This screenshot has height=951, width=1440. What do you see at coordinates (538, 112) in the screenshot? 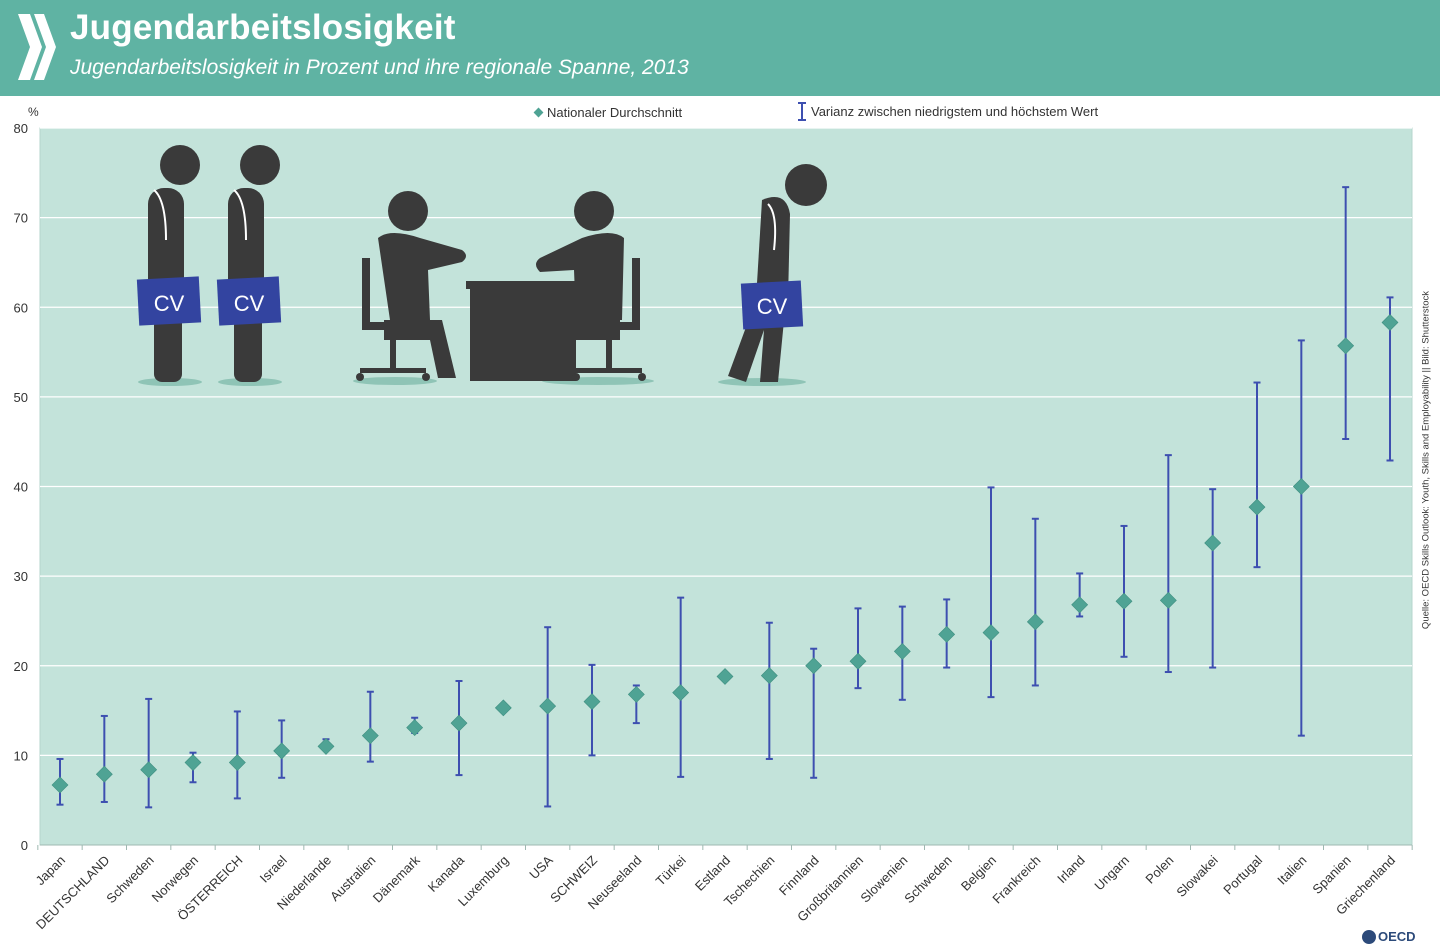
I see `legend-mean-marker` at bounding box center [538, 112].